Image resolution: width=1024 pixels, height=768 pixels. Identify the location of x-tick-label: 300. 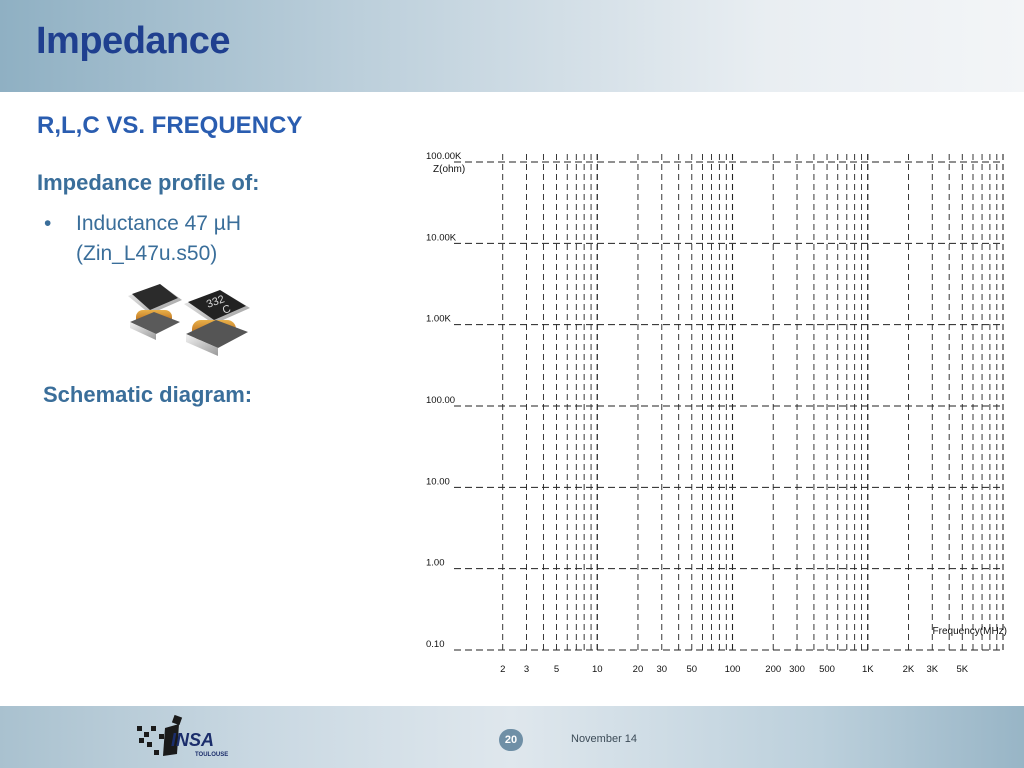
(797, 669).